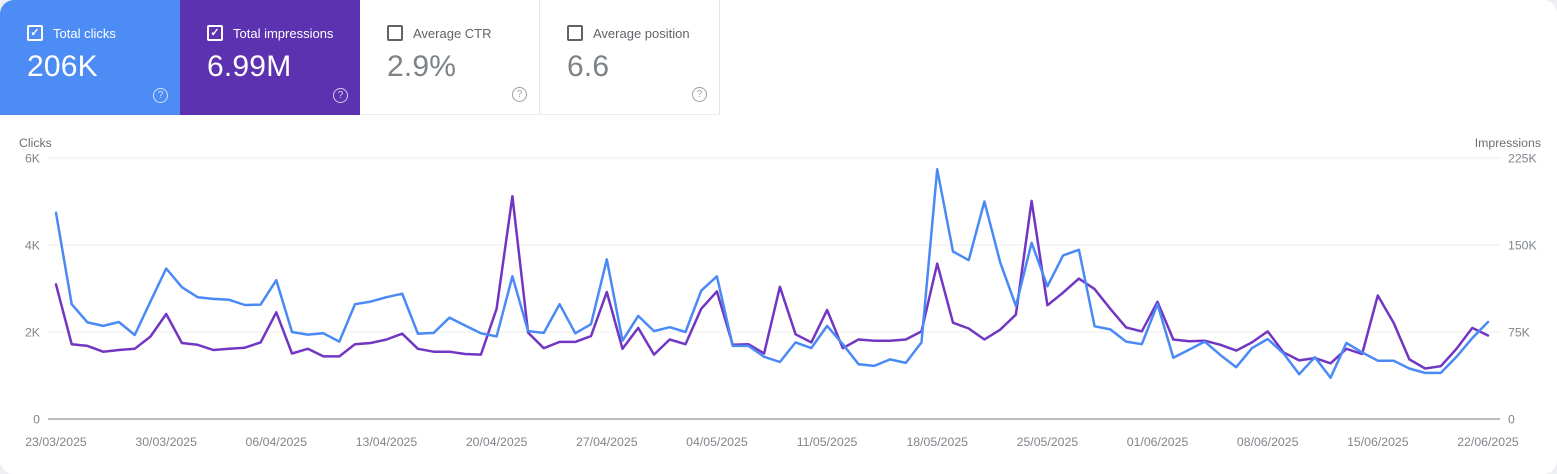 Image resolution: width=1557 pixels, height=474 pixels. I want to click on left-axis-title: Clicks, so click(35, 143).